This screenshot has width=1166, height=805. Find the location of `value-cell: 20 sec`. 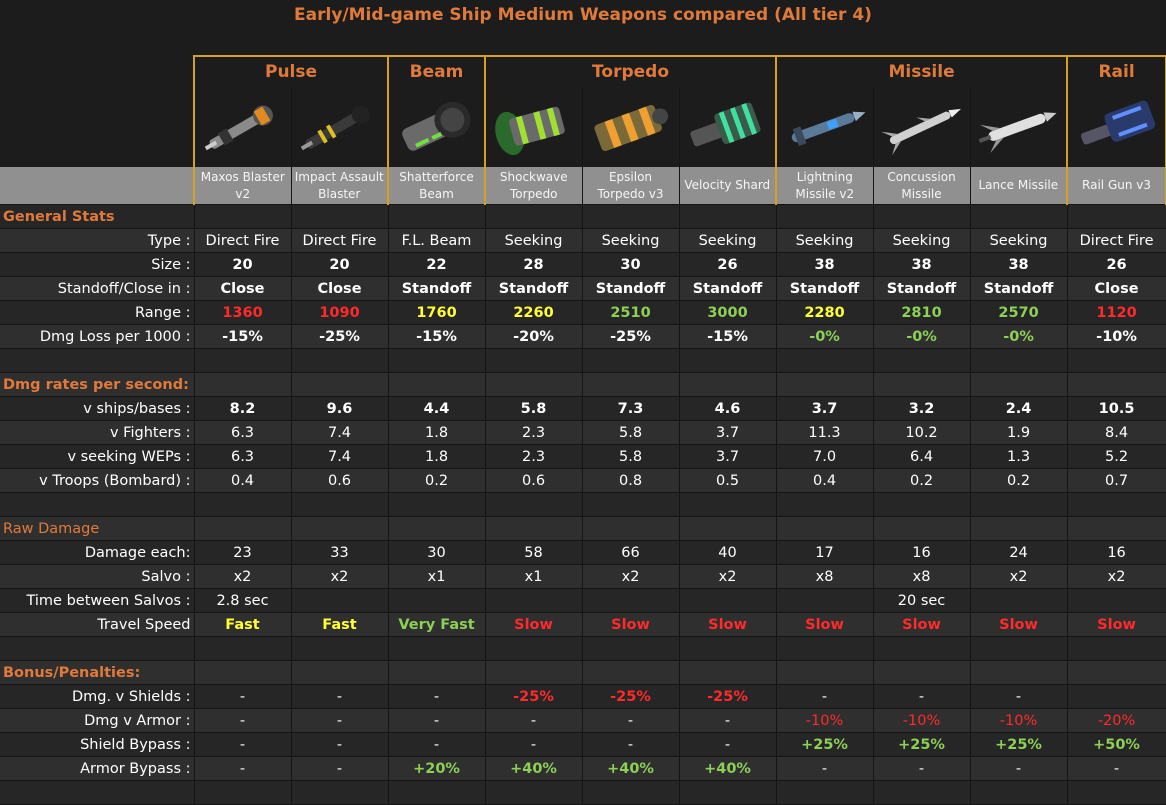

value-cell: 20 sec is located at coordinates (922, 600).